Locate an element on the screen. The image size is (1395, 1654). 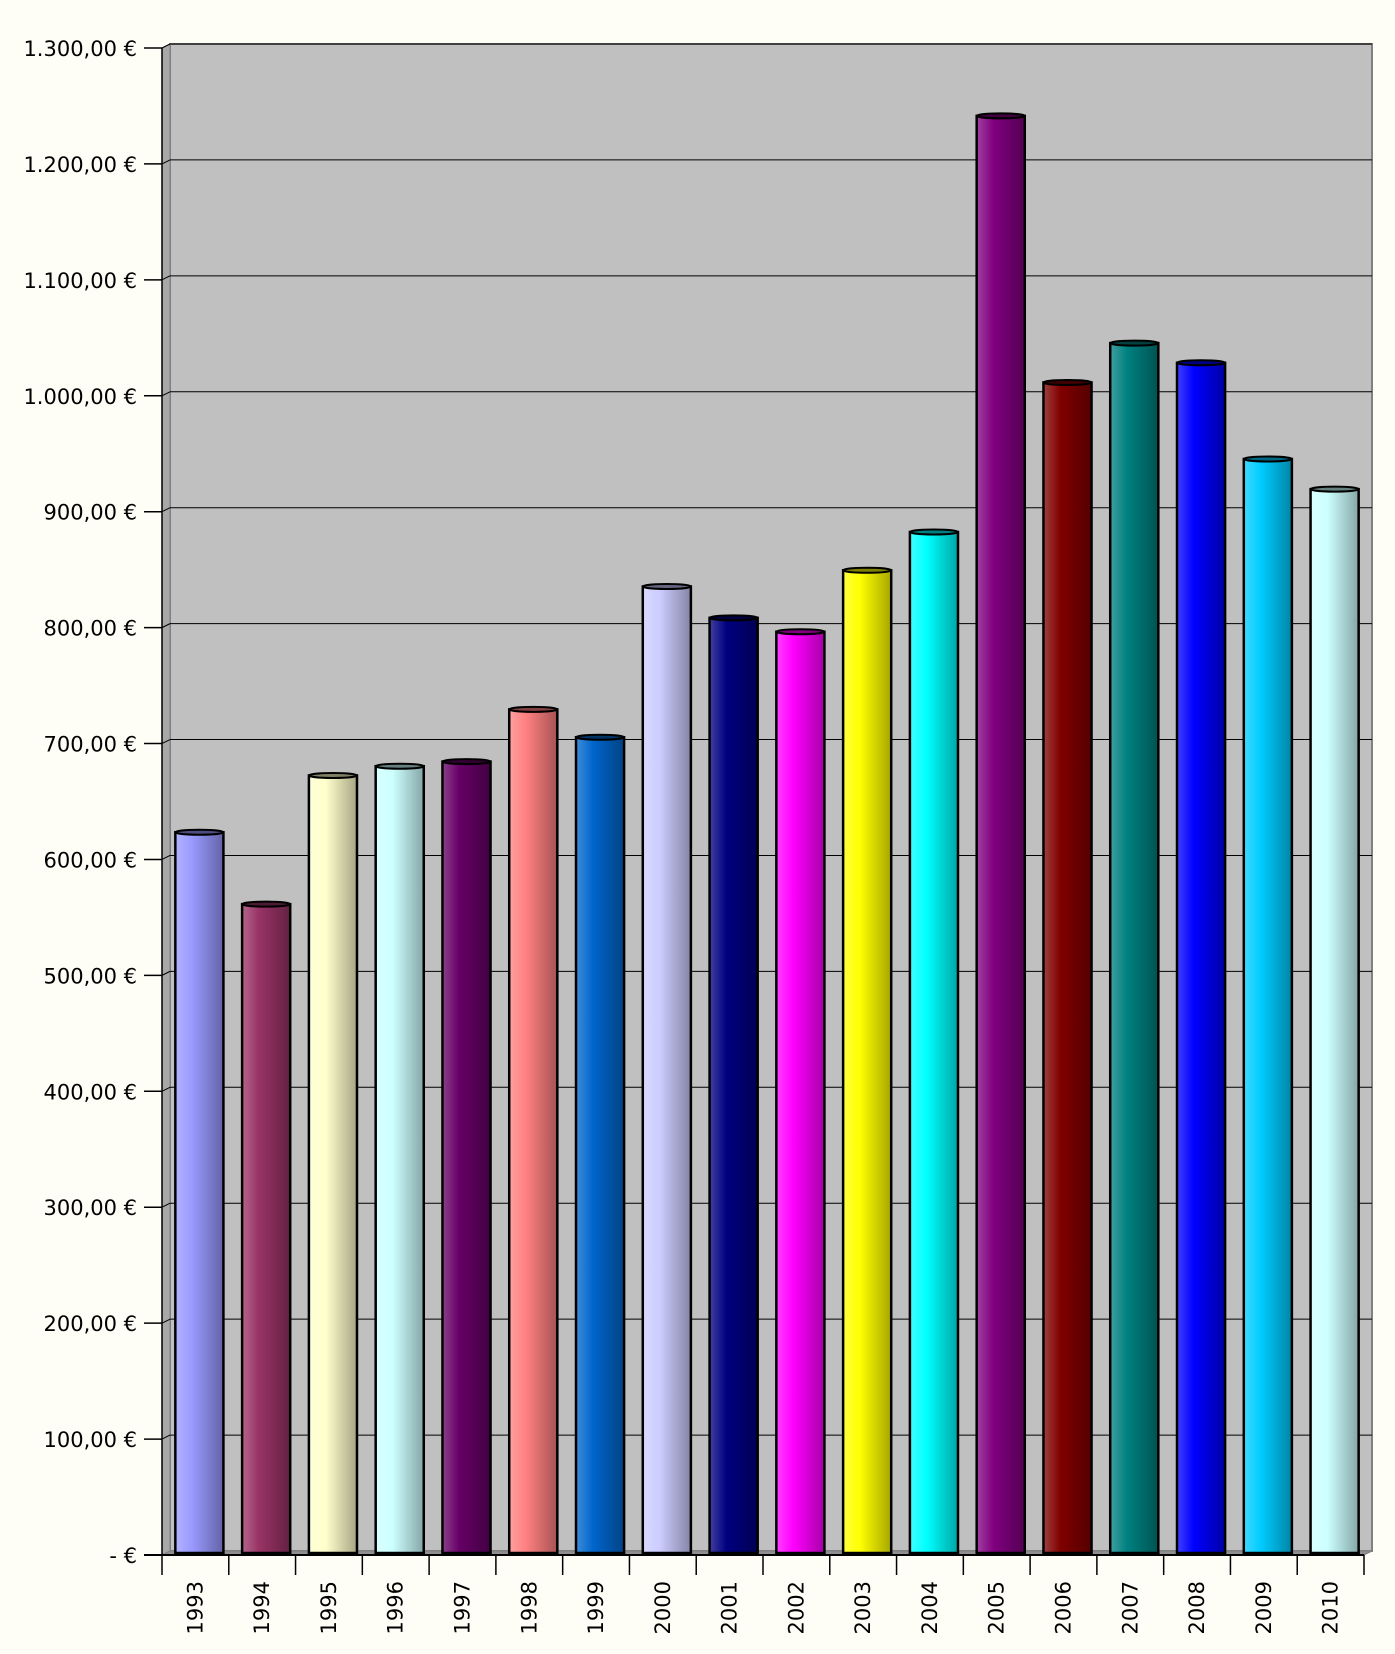
bar-2004 is located at coordinates (934, 1041).